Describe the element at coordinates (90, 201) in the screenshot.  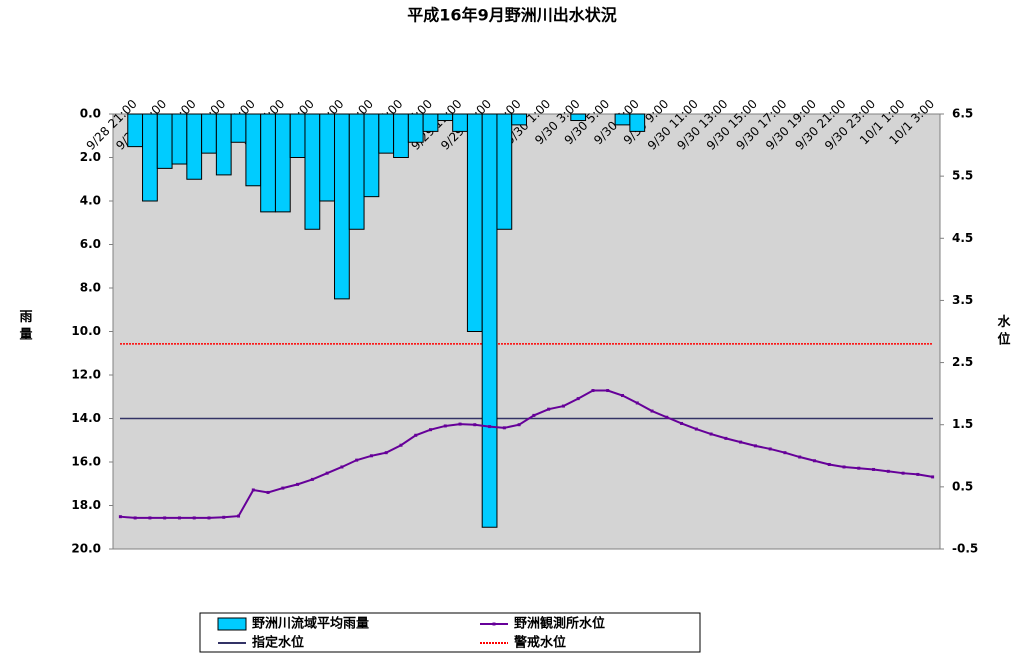
I see `y-tick-label: 4.0` at that location.